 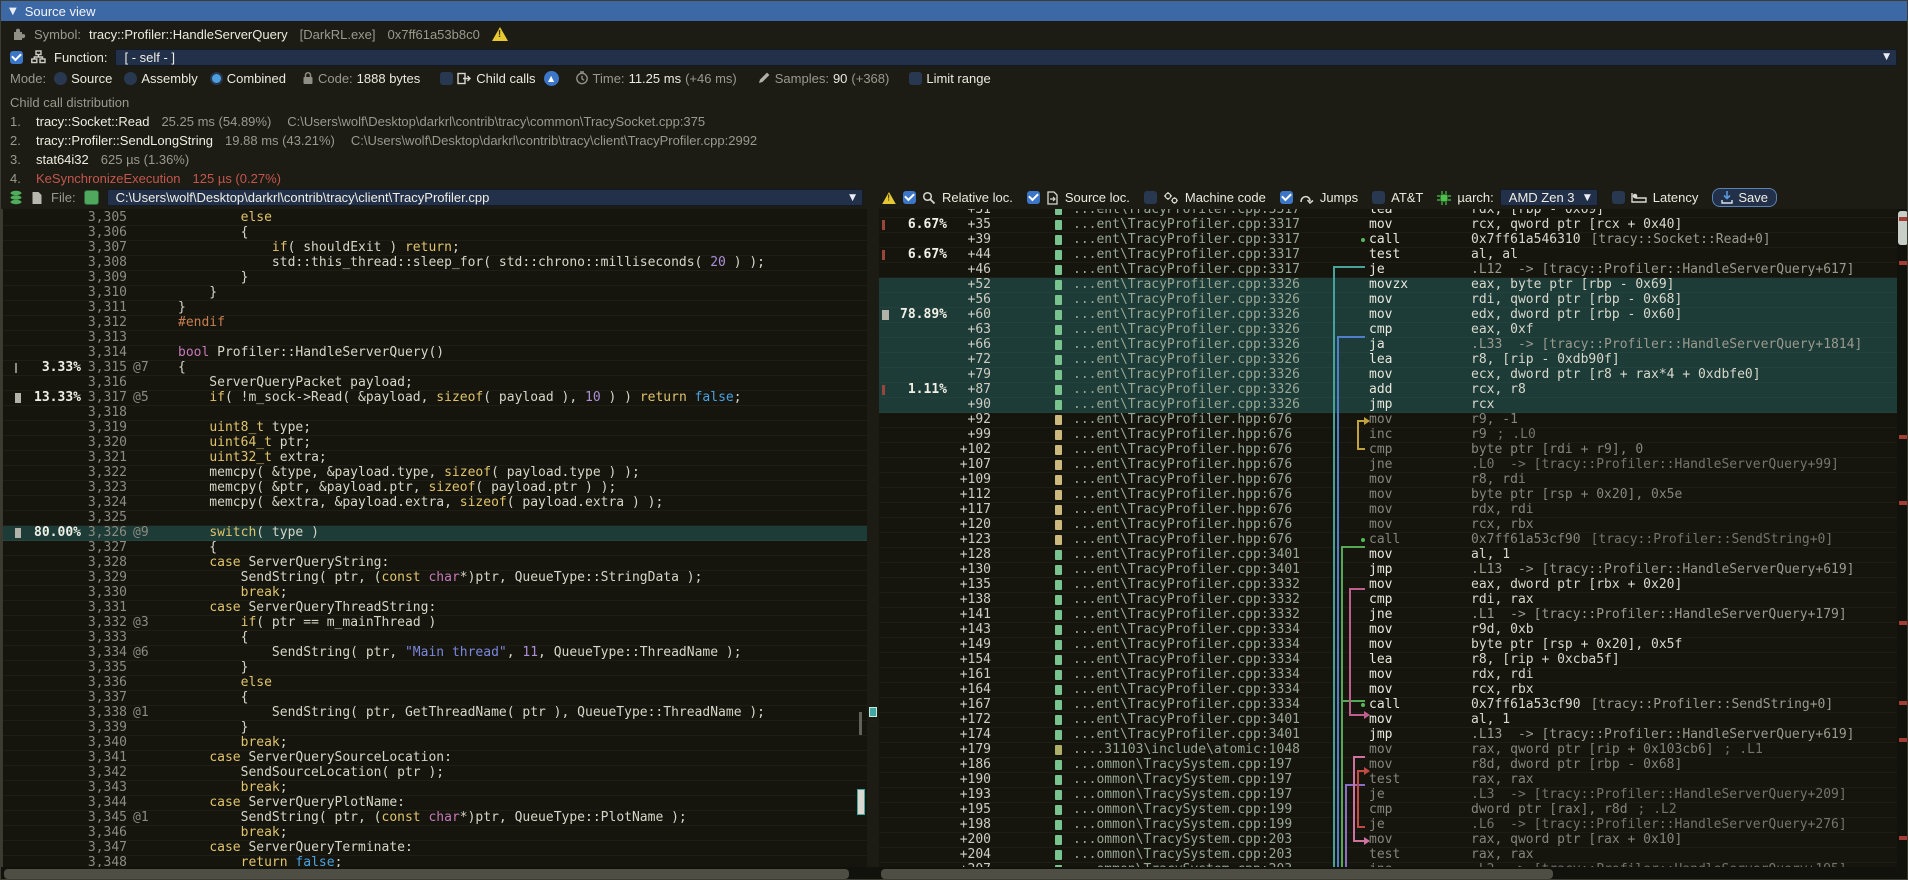 I want to click on mode-radio-combined, so click(x=216, y=78).